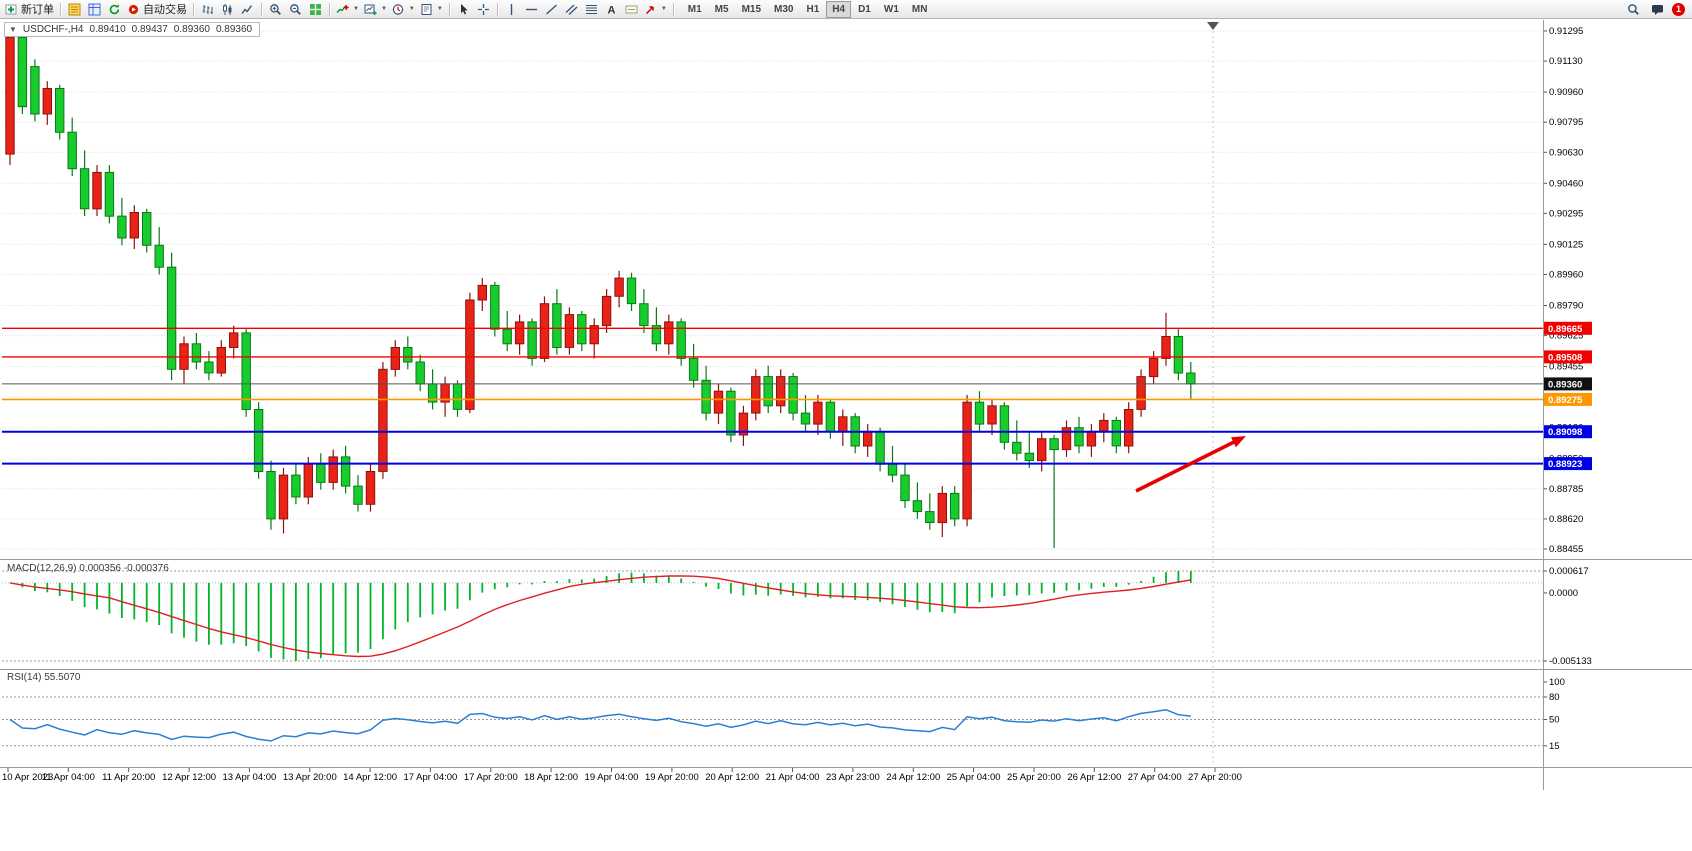 This screenshot has height=851, width=1692. I want to click on data-window-icon, so click(94, 9).